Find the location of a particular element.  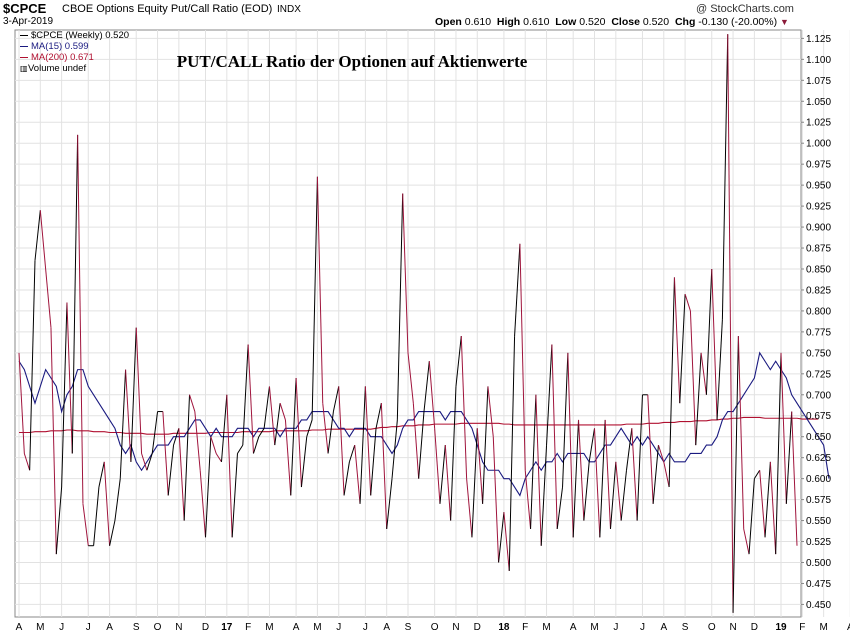

low-label: Low is located at coordinates (566, 22).